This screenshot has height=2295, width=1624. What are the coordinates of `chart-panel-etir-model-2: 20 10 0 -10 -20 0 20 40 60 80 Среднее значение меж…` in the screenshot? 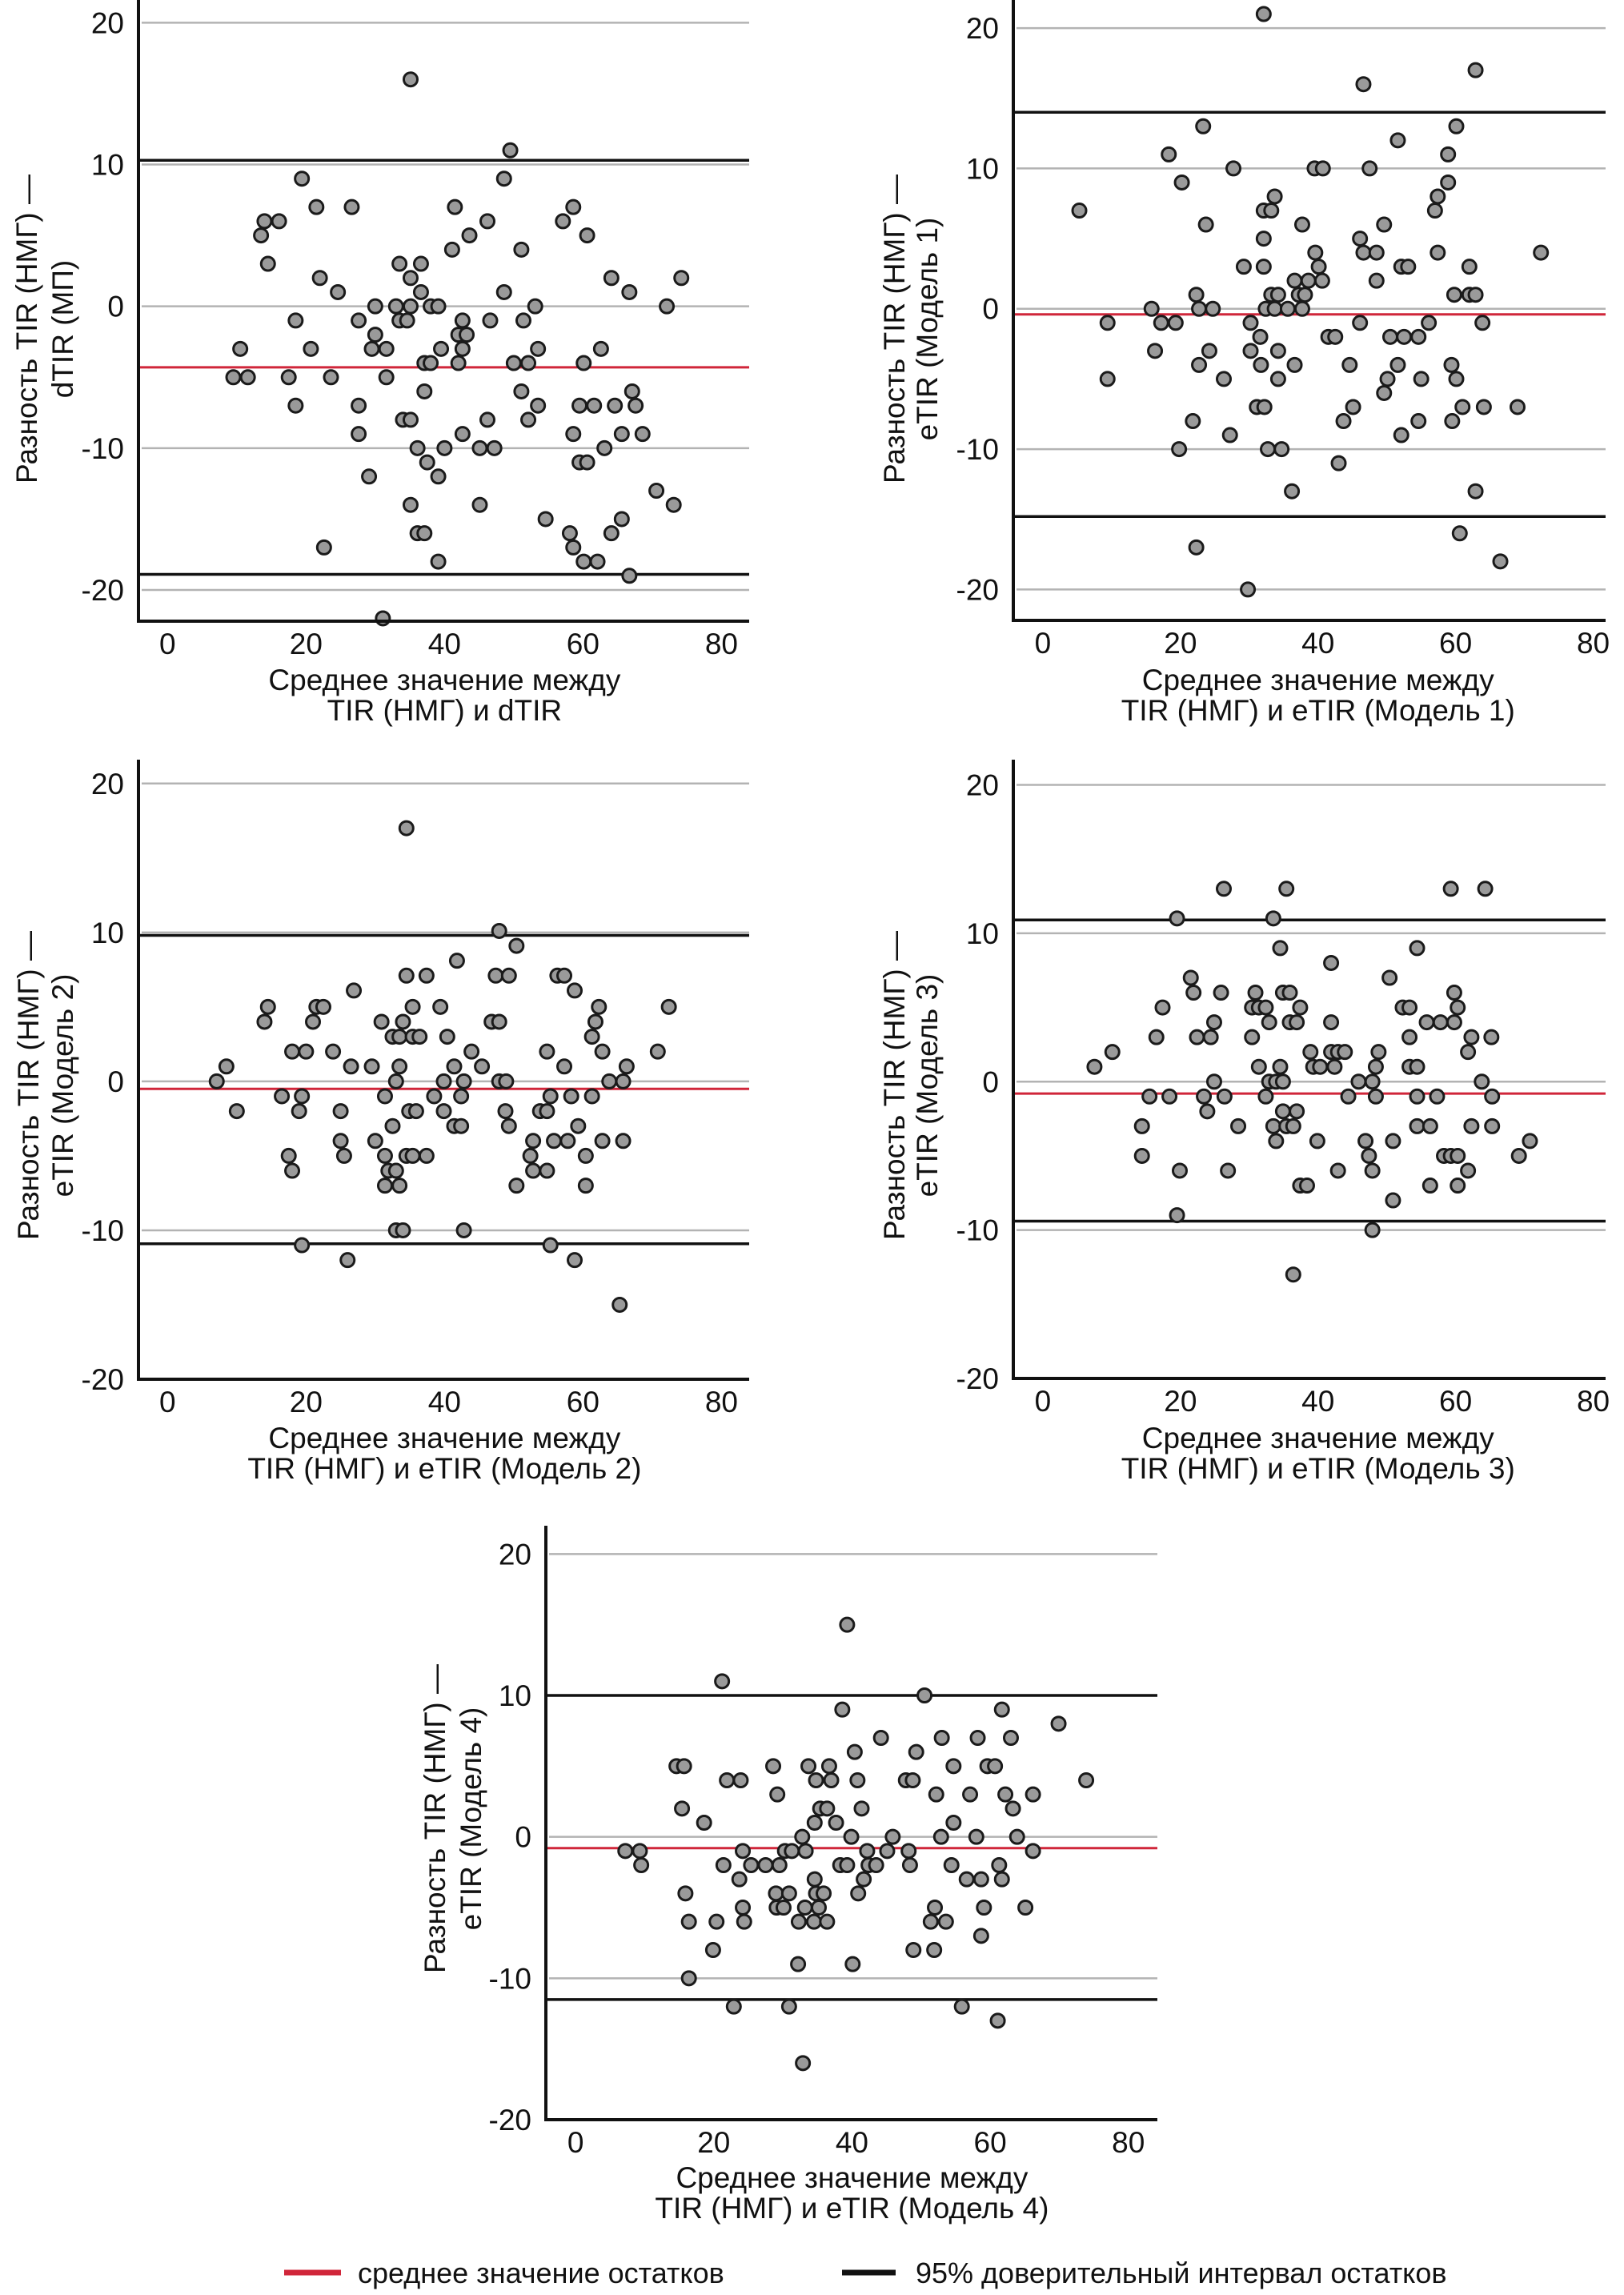 It's located at (380, 1122).